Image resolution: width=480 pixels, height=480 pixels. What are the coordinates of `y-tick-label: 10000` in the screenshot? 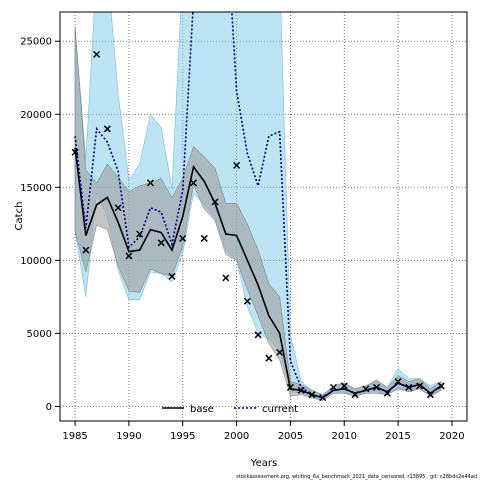 It's located at (36, 261).